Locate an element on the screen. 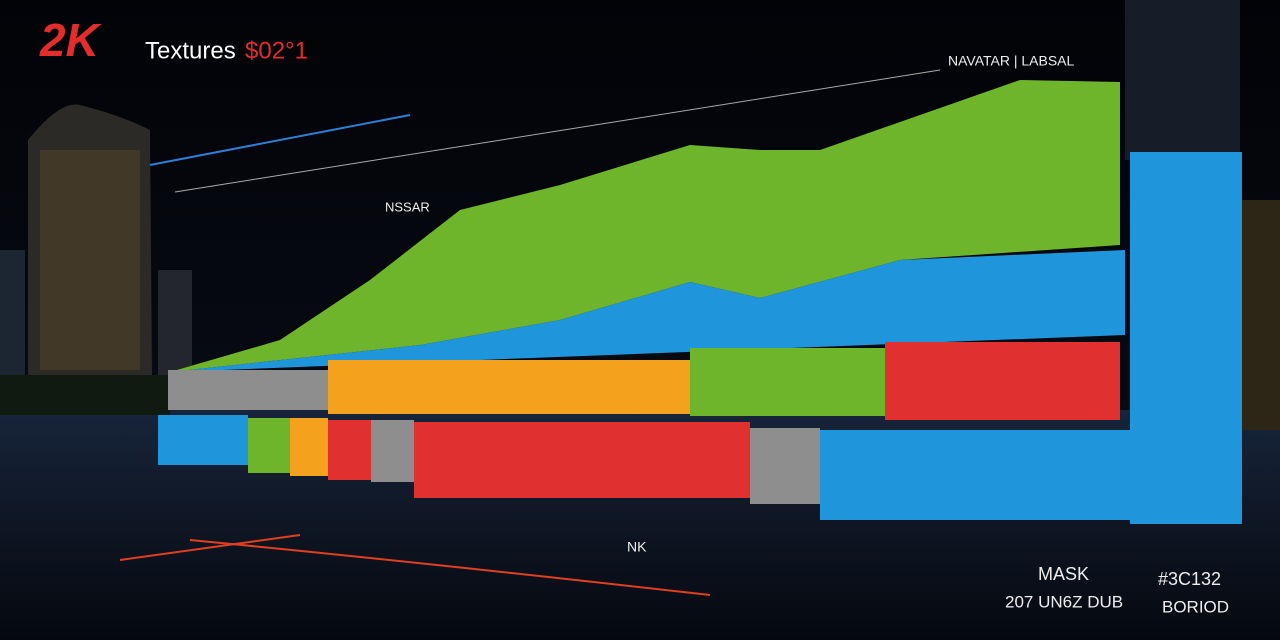  trees is located at coordinates (85, 395).